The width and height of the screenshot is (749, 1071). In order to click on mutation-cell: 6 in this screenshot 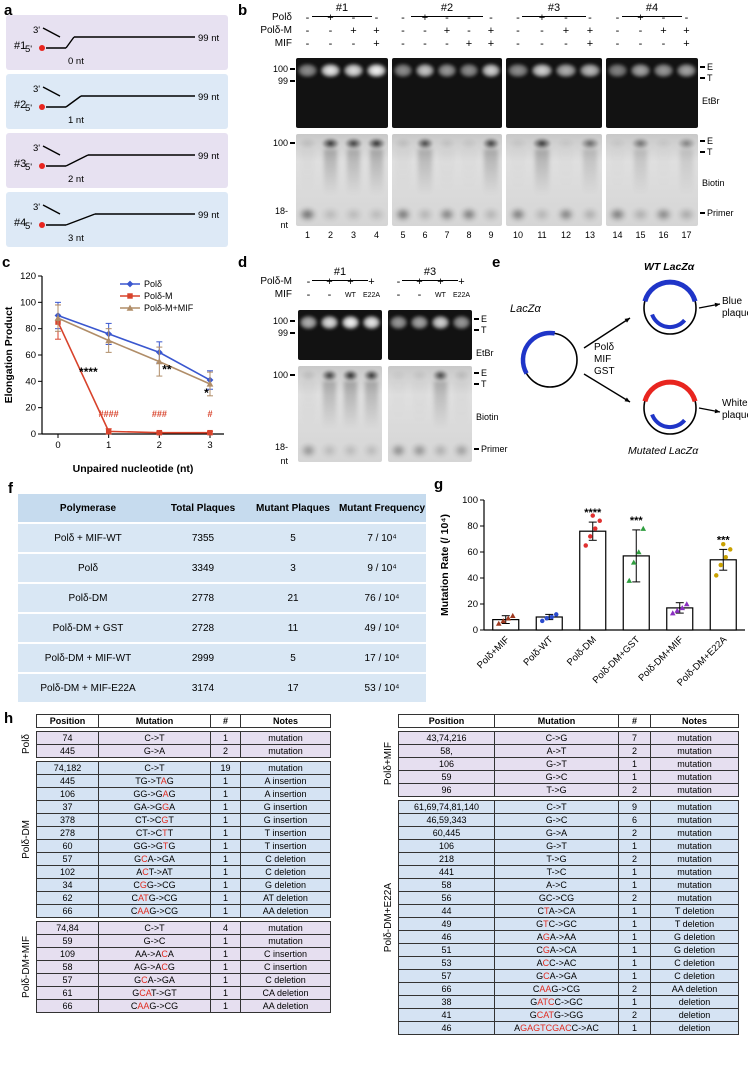, I will do `click(634, 820)`.